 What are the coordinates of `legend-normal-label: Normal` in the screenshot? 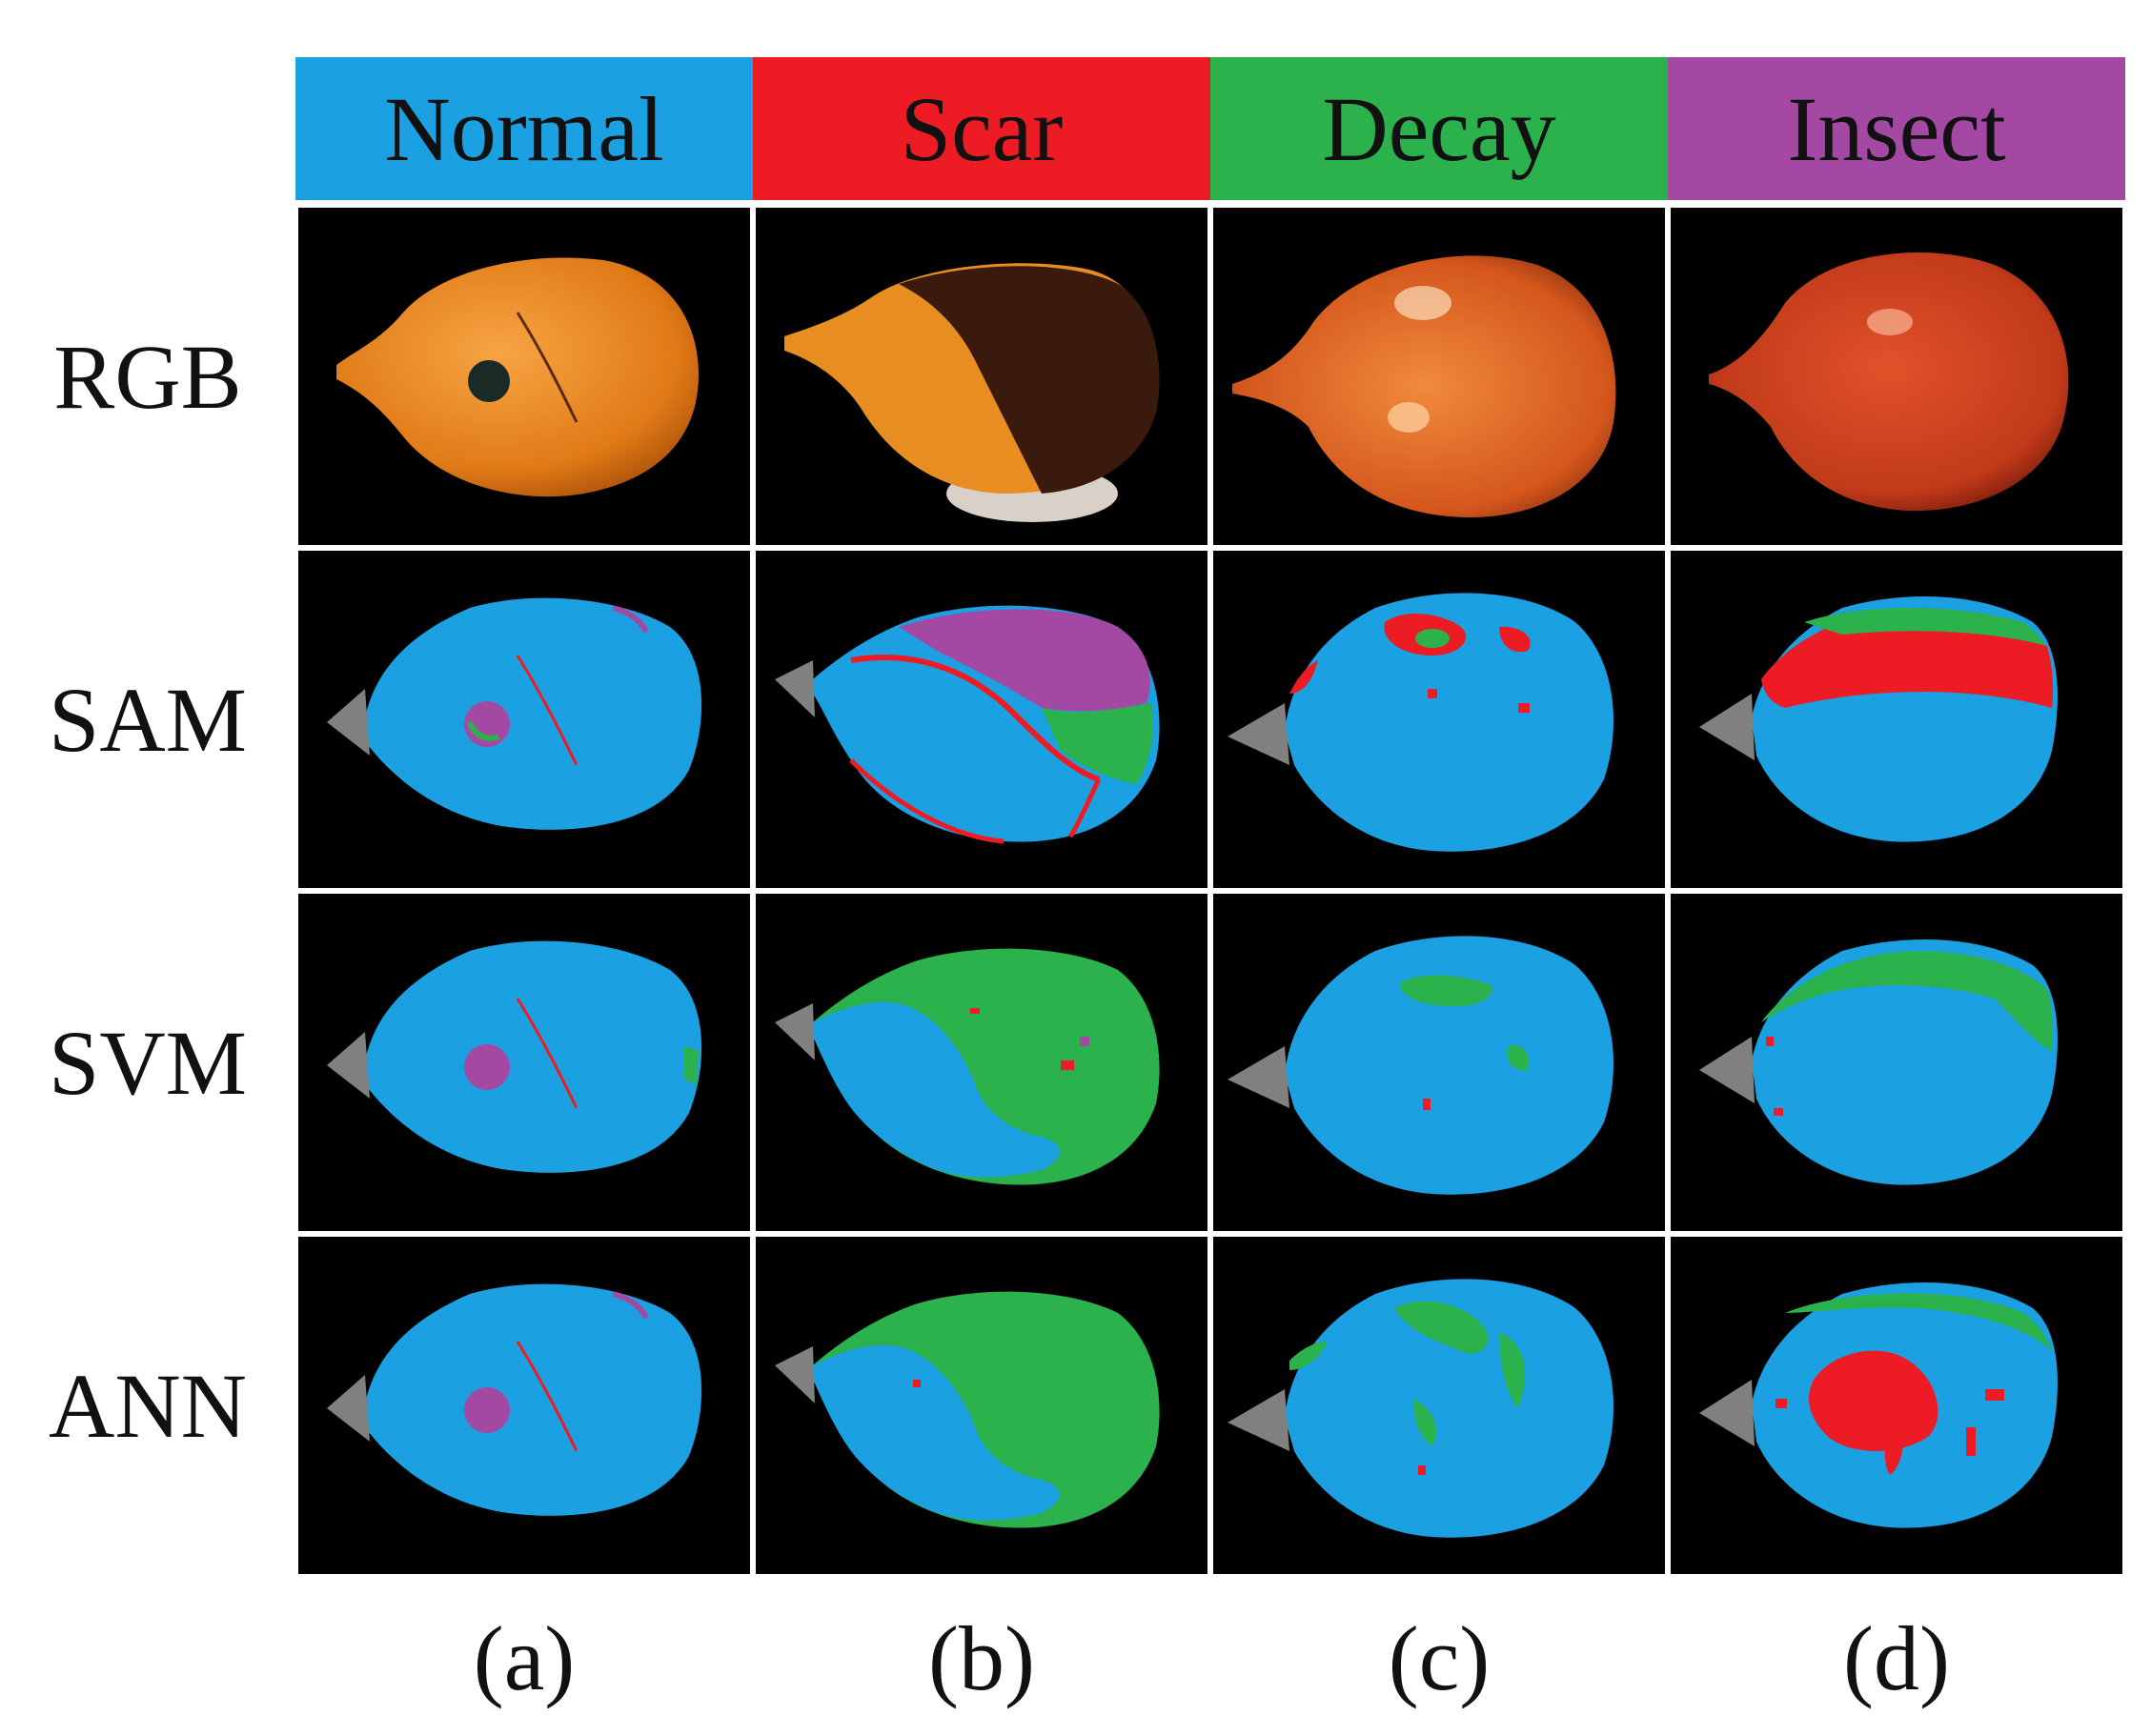 It's located at (524, 128).